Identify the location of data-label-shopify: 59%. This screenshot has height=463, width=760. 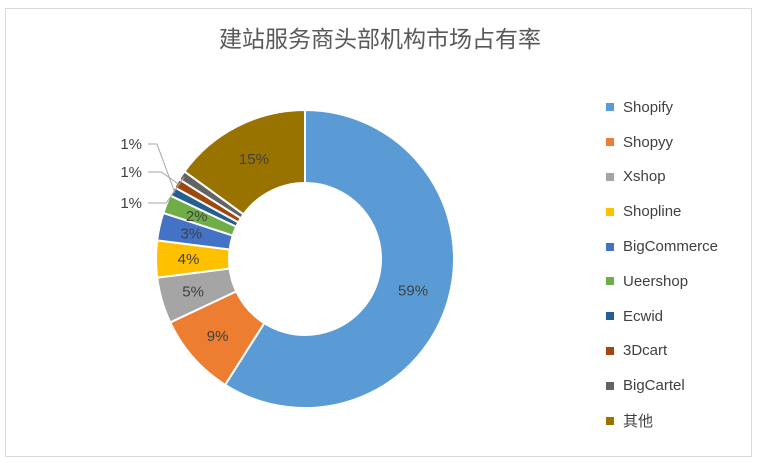
(413, 290).